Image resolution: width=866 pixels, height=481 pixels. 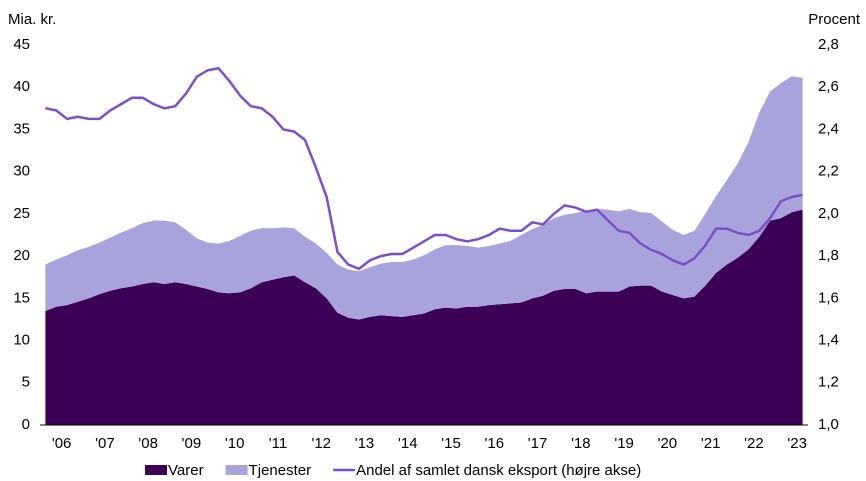 I want to click on x-tick-label: '22, so click(x=754, y=443).